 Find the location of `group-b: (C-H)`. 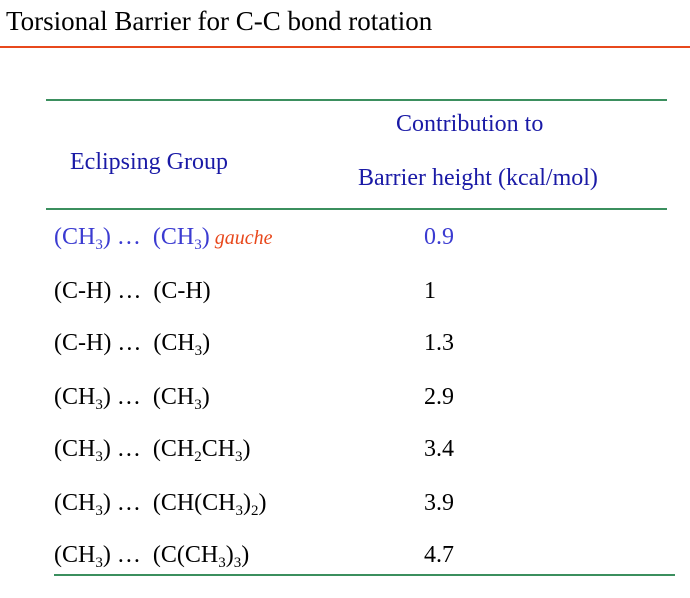

group-b: (C-H) is located at coordinates (181, 291).